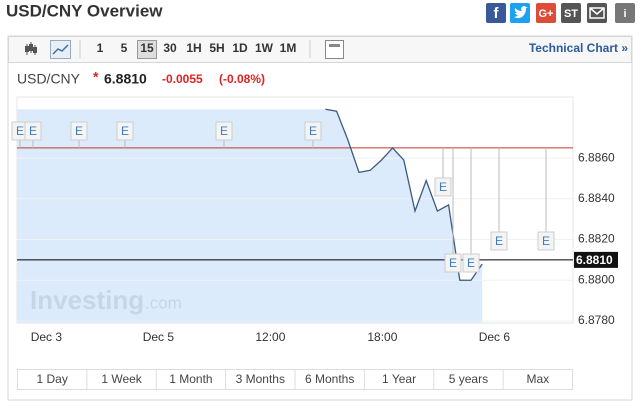 The height and width of the screenshot is (411, 641). What do you see at coordinates (260, 379) in the screenshot?
I see `range-button: 3 Months` at bounding box center [260, 379].